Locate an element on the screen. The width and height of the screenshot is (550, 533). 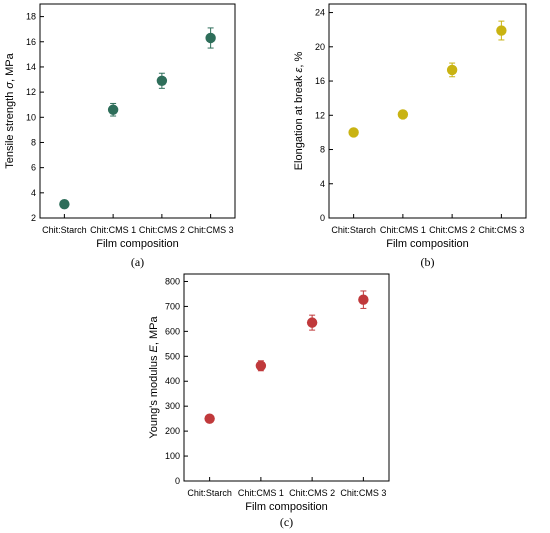
y-axis-title: Young's modulus E, MPa is located at coordinates (154, 377).